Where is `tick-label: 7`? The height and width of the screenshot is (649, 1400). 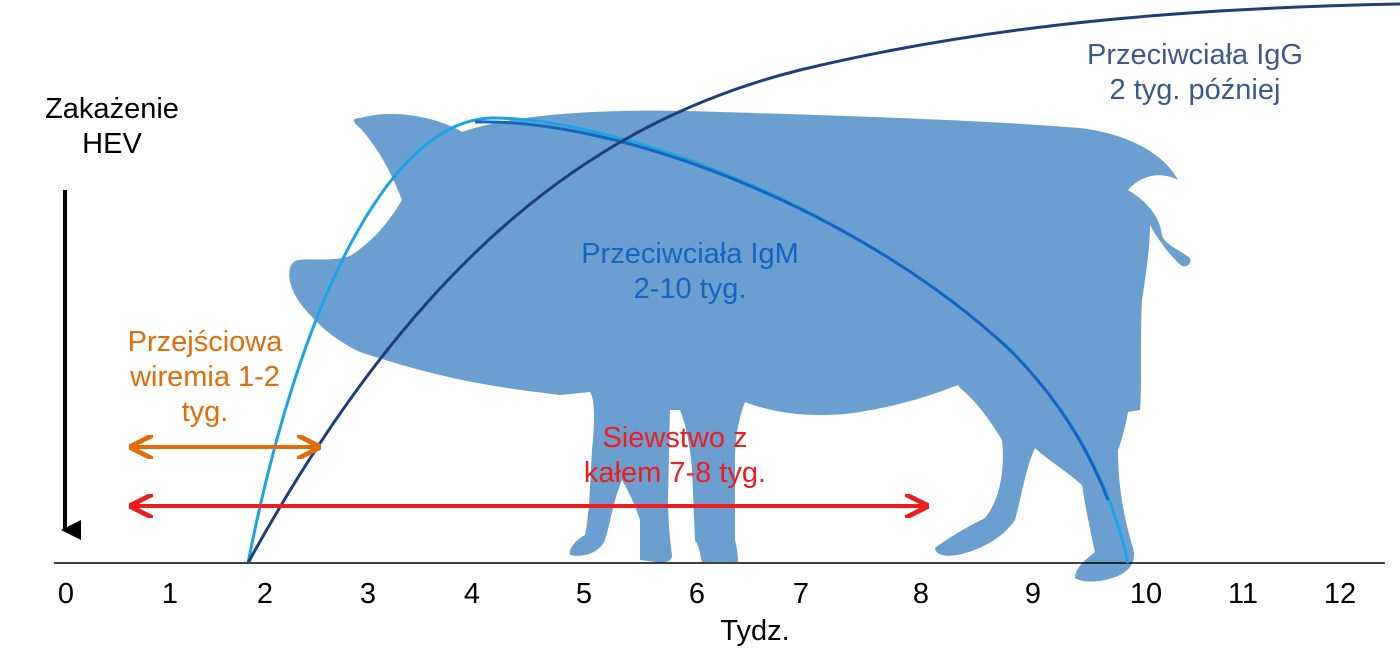
tick-label: 7 is located at coordinates (801, 594).